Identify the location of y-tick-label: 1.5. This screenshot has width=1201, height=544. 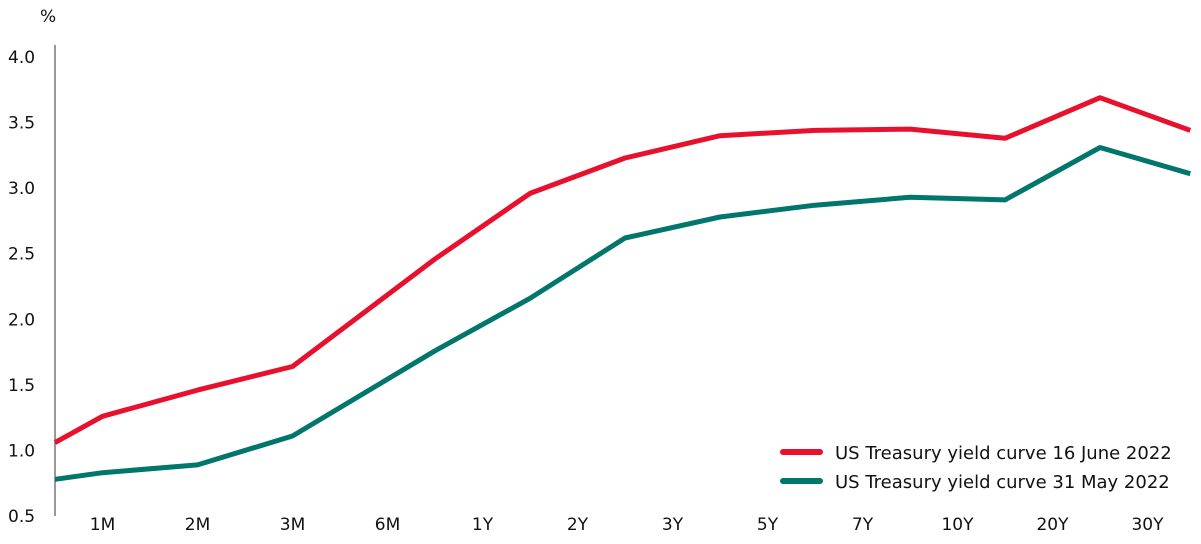
(21, 386).